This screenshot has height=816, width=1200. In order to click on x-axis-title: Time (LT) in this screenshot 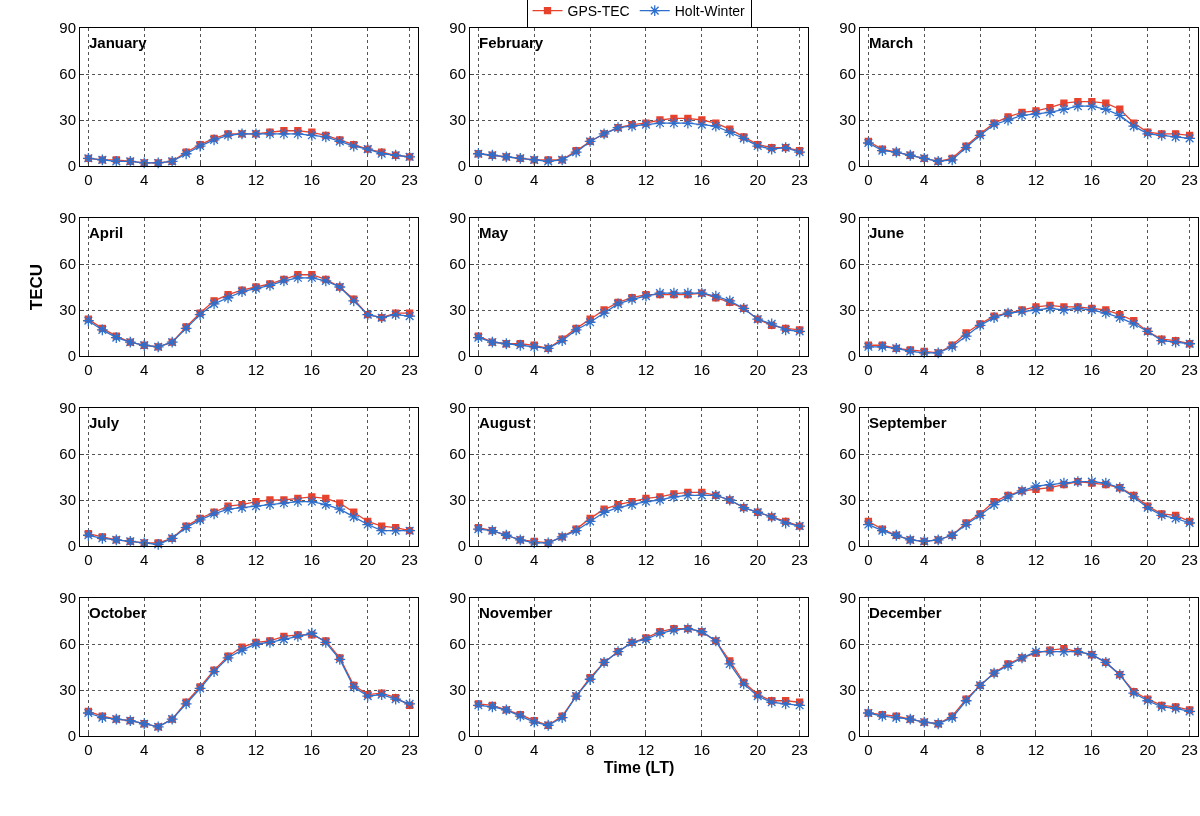, I will do `click(639, 767)`.